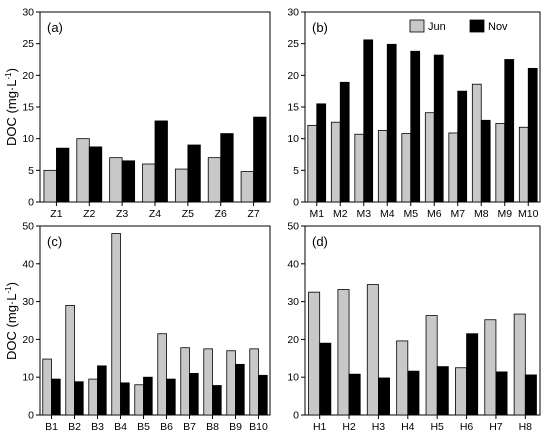  Describe the element at coordinates (55, 27) in the screenshot. I see `panel-label: (a)` at that location.